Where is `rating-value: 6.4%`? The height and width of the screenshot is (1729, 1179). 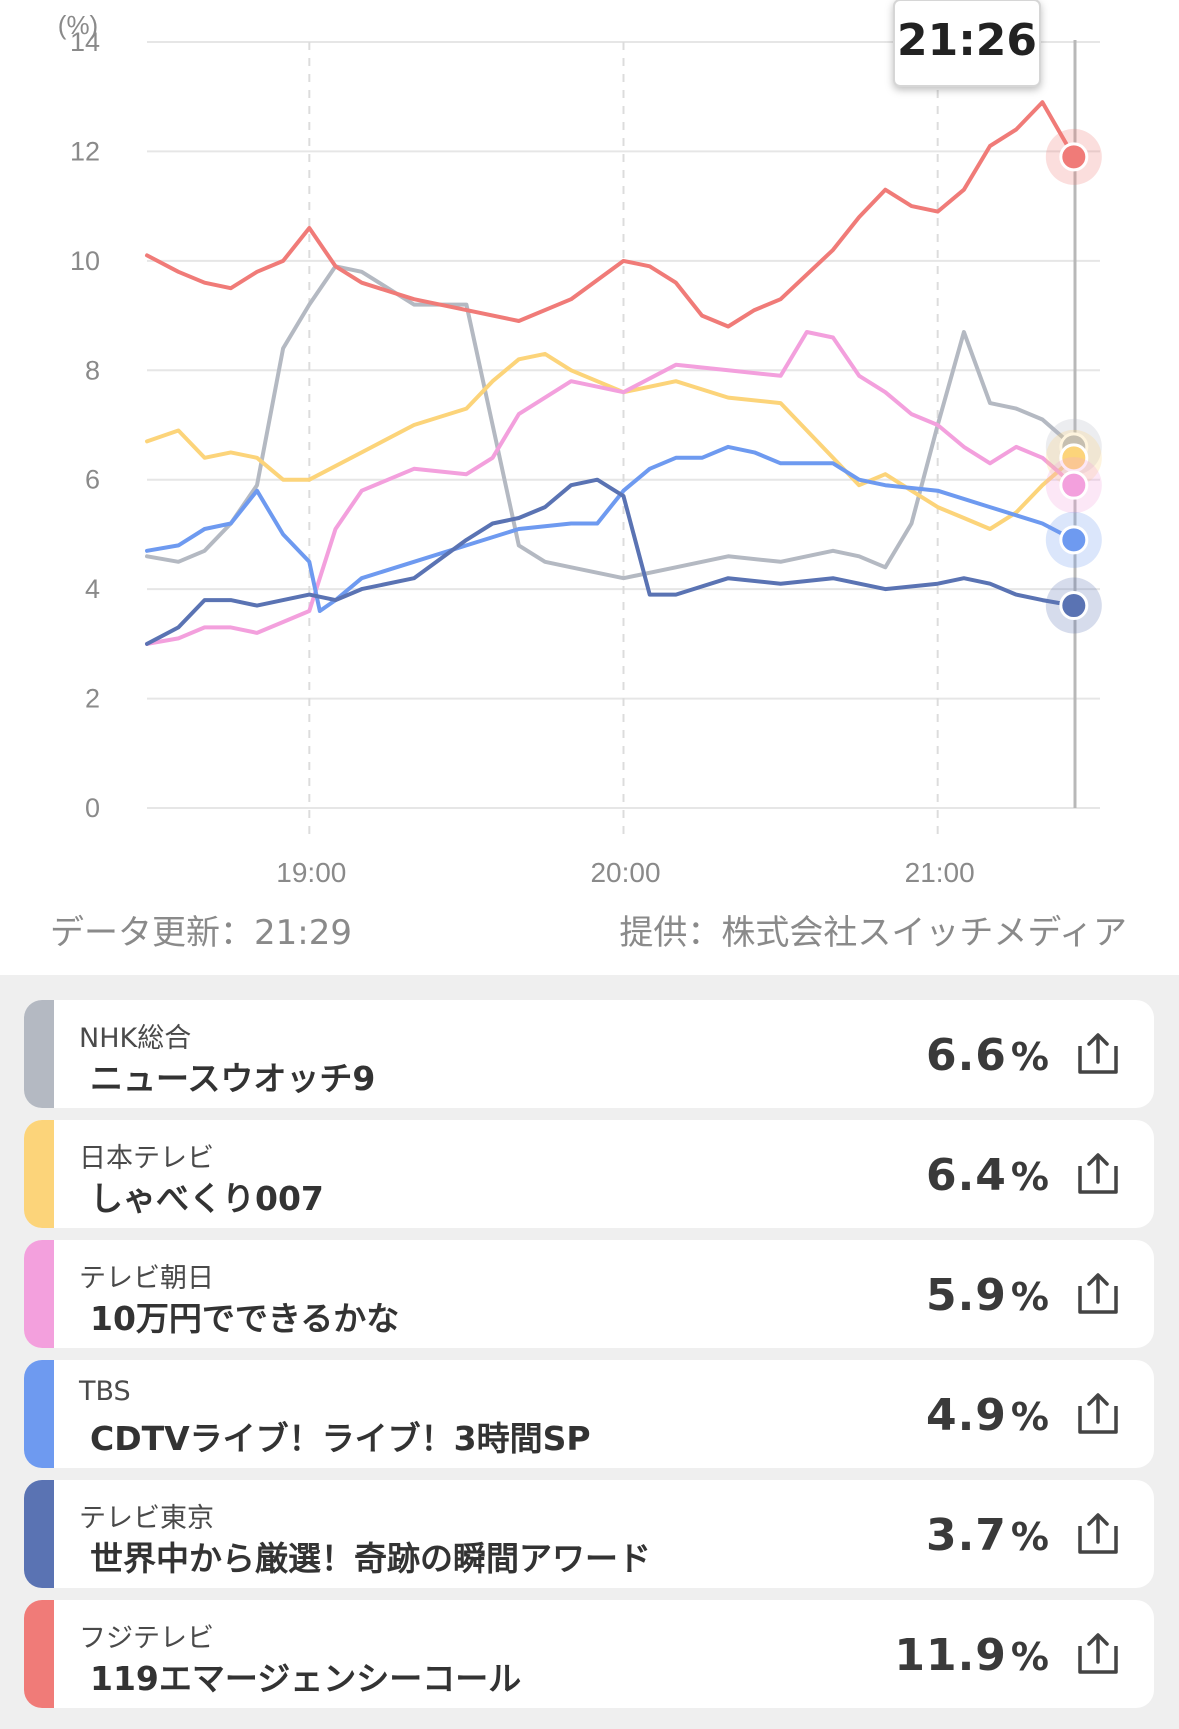
rating-value: 6.4% is located at coordinates (987, 1175).